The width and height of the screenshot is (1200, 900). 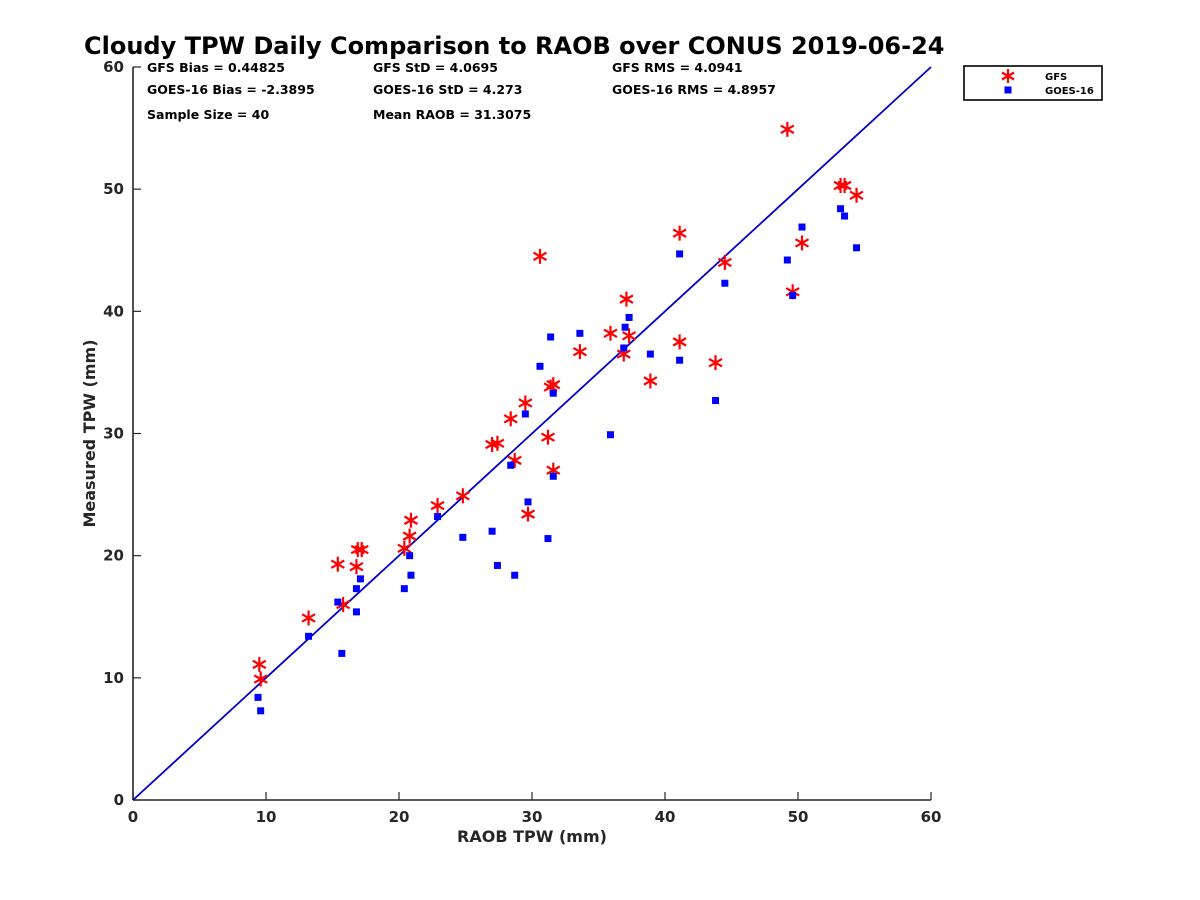 What do you see at coordinates (452, 114) in the screenshot?
I see `stat-label: Mean RAOB = 31.3075` at bounding box center [452, 114].